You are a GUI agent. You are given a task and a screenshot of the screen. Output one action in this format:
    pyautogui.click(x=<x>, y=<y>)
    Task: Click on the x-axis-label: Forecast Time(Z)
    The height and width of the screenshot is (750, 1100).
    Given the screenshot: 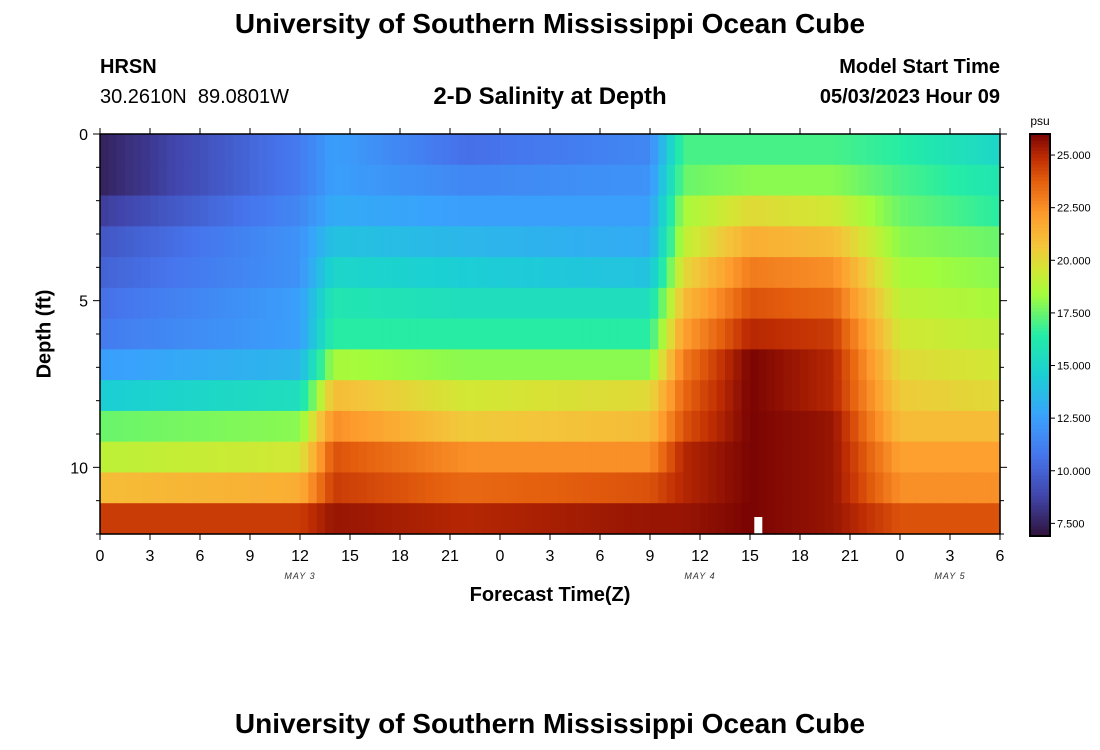 What is the action you would take?
    pyautogui.click(x=550, y=595)
    